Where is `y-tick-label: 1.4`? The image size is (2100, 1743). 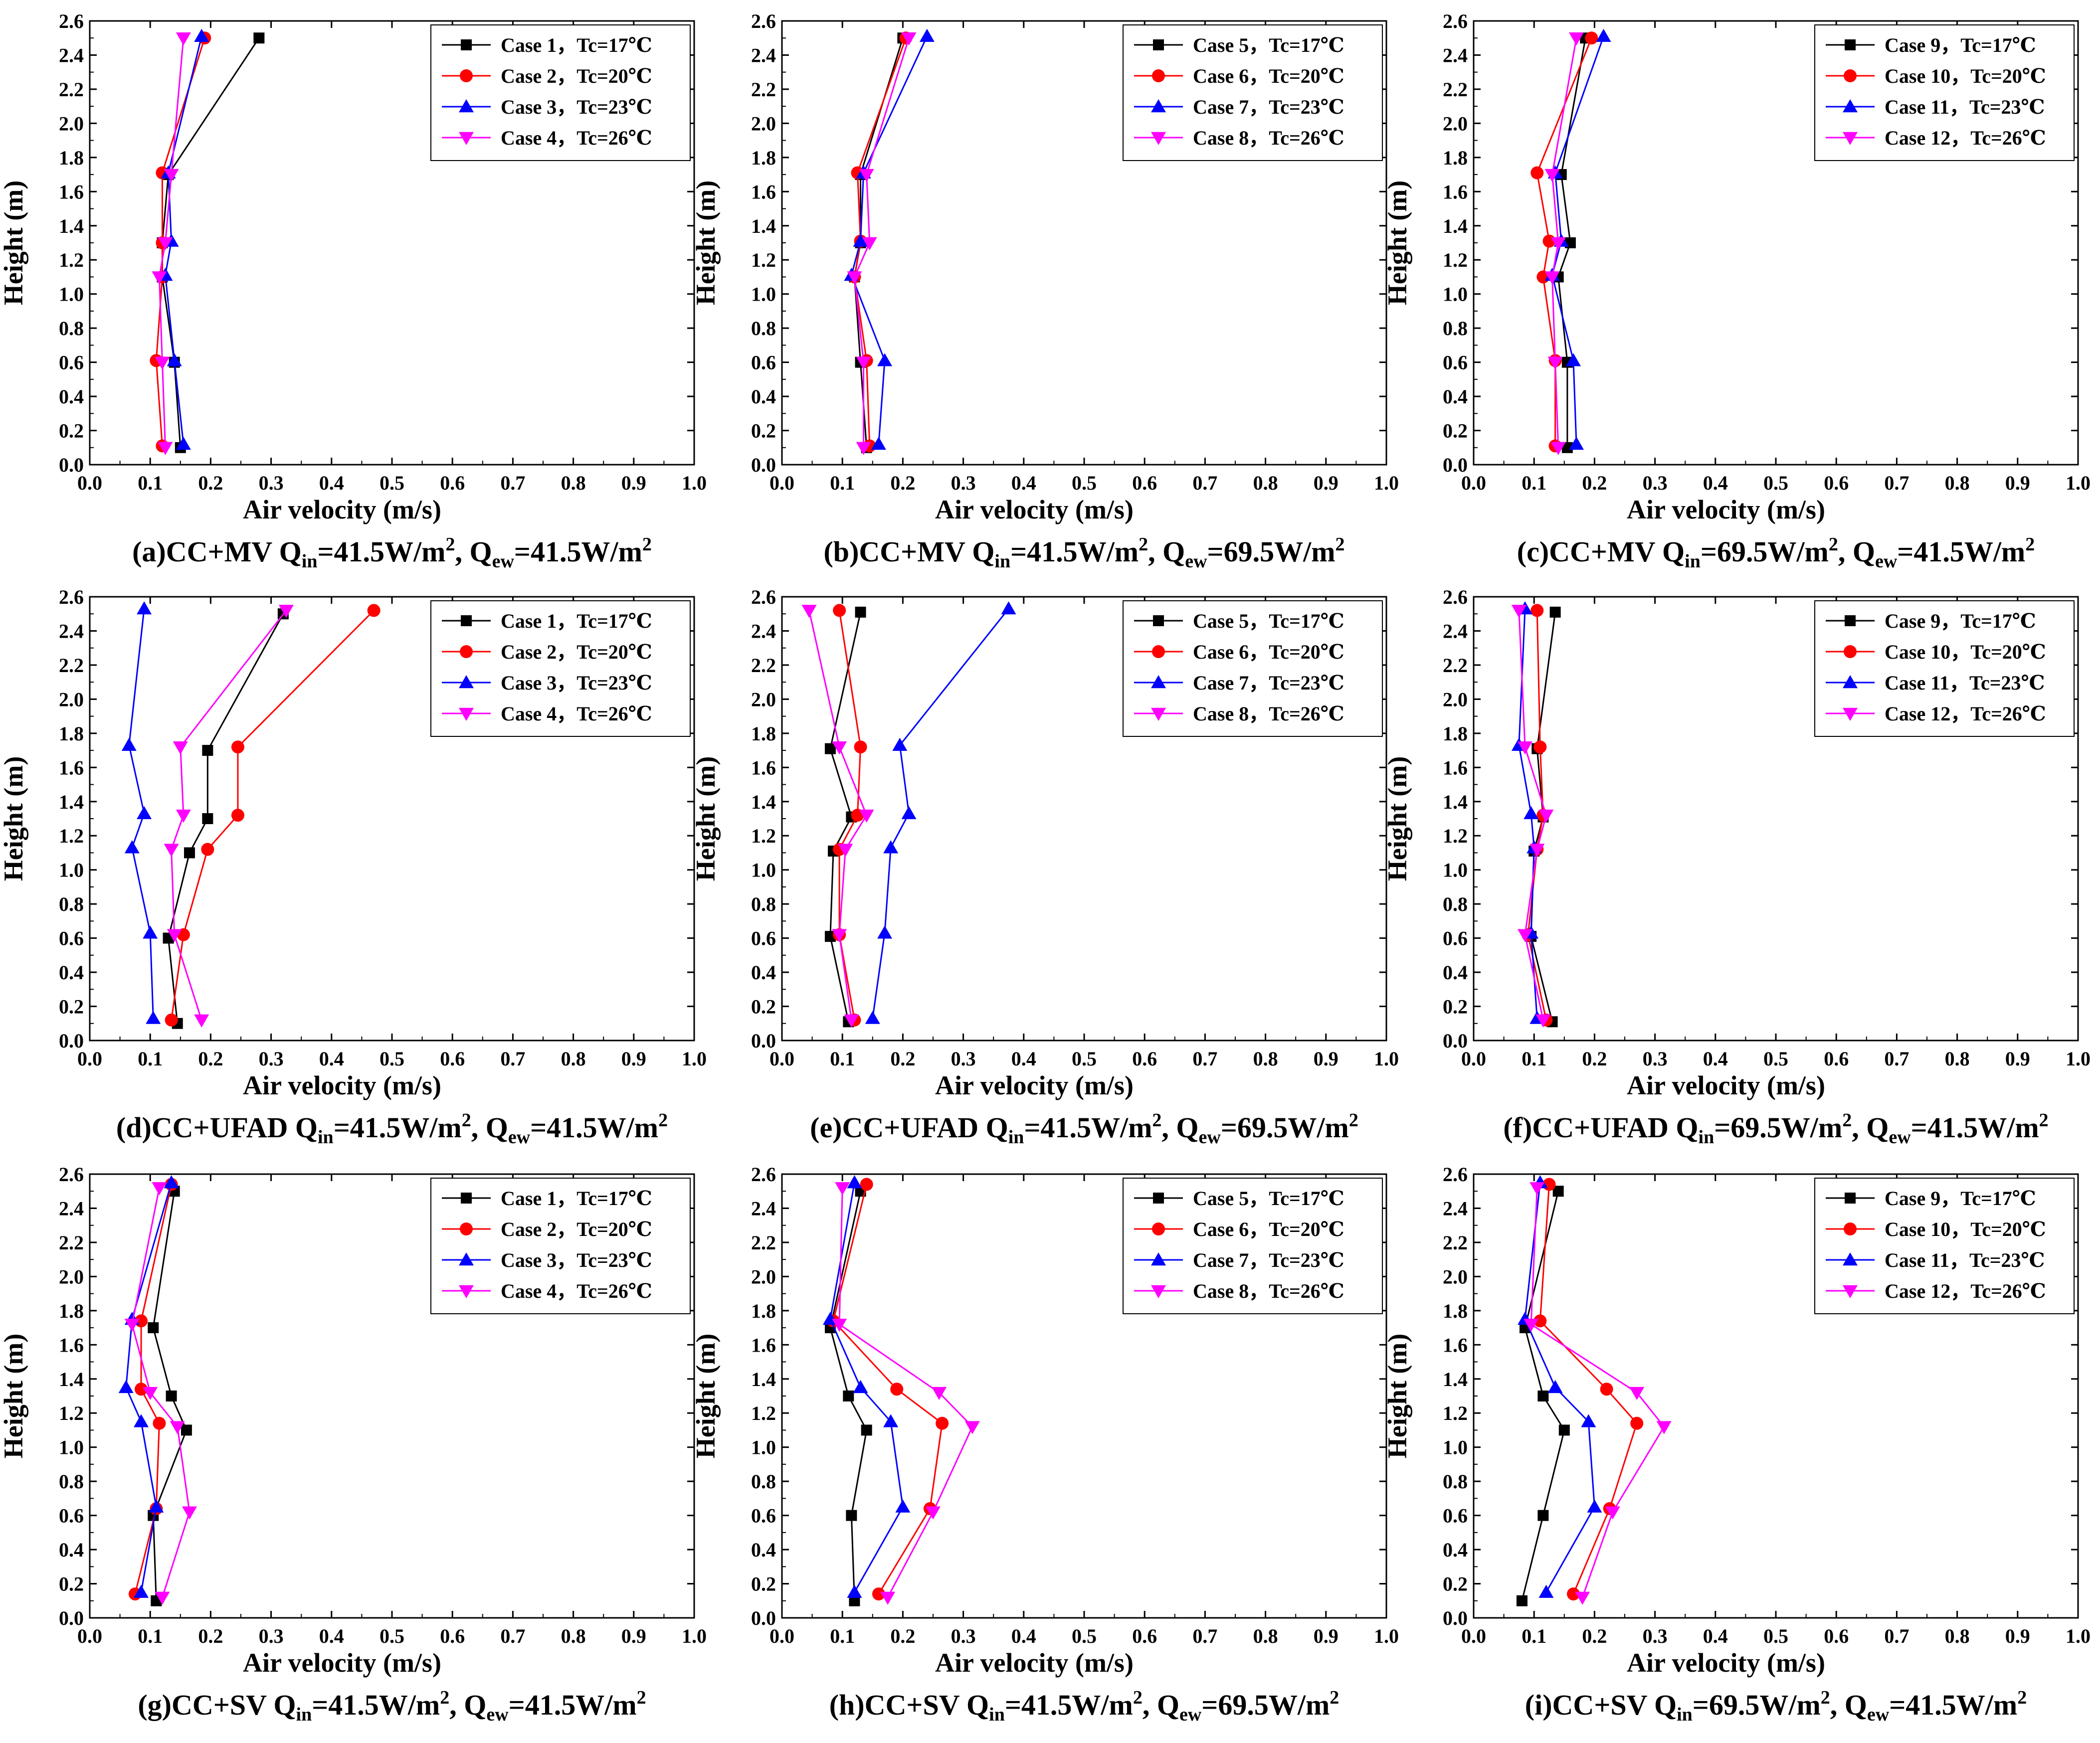 y-tick-label: 1.4 is located at coordinates (763, 1380).